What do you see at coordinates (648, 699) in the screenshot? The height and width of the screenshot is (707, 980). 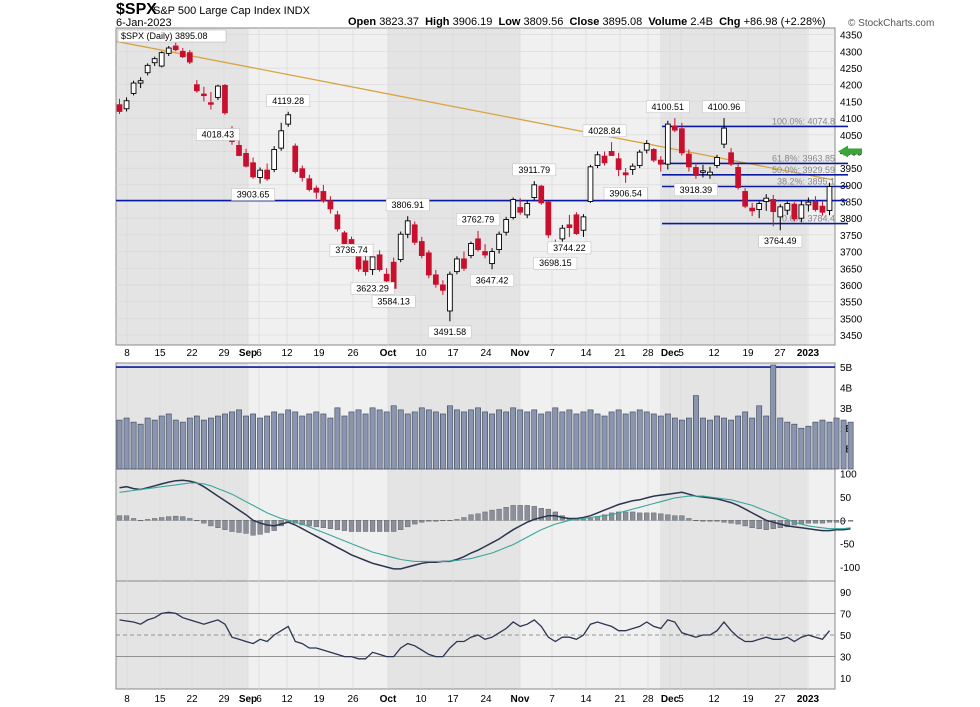 I see `x-tick-label-bottom: 28` at bounding box center [648, 699].